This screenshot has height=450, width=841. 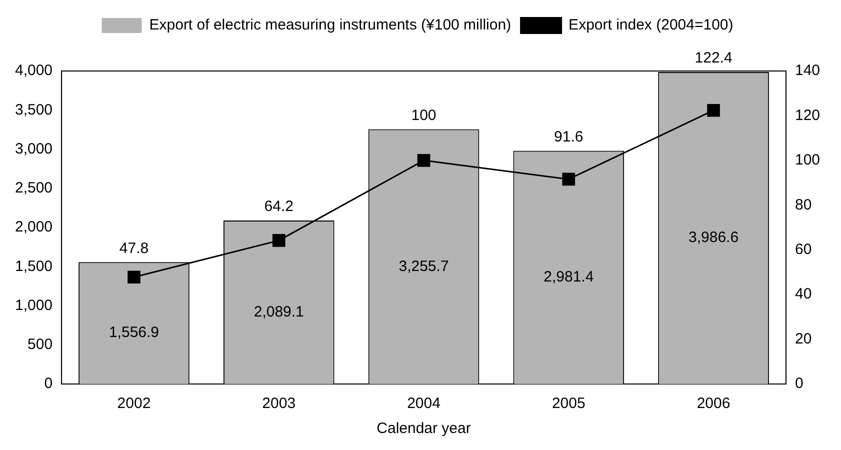 What do you see at coordinates (33, 109) in the screenshot?
I see `y-tick-label: 3,500` at bounding box center [33, 109].